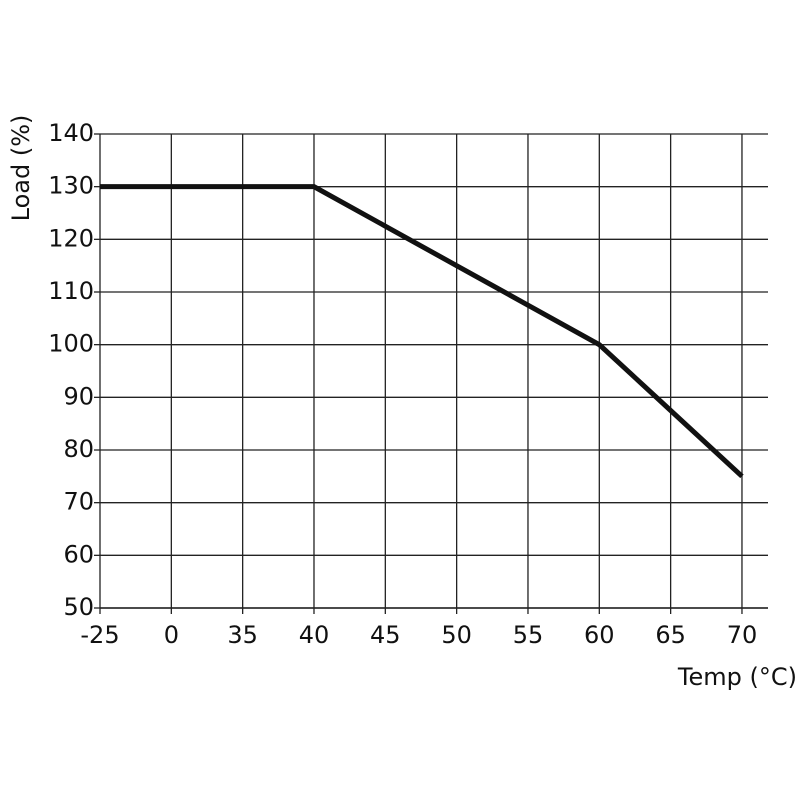 The image size is (800, 800). What do you see at coordinates (21, 168) in the screenshot?
I see `y-axis-label: Load (%)` at bounding box center [21, 168].